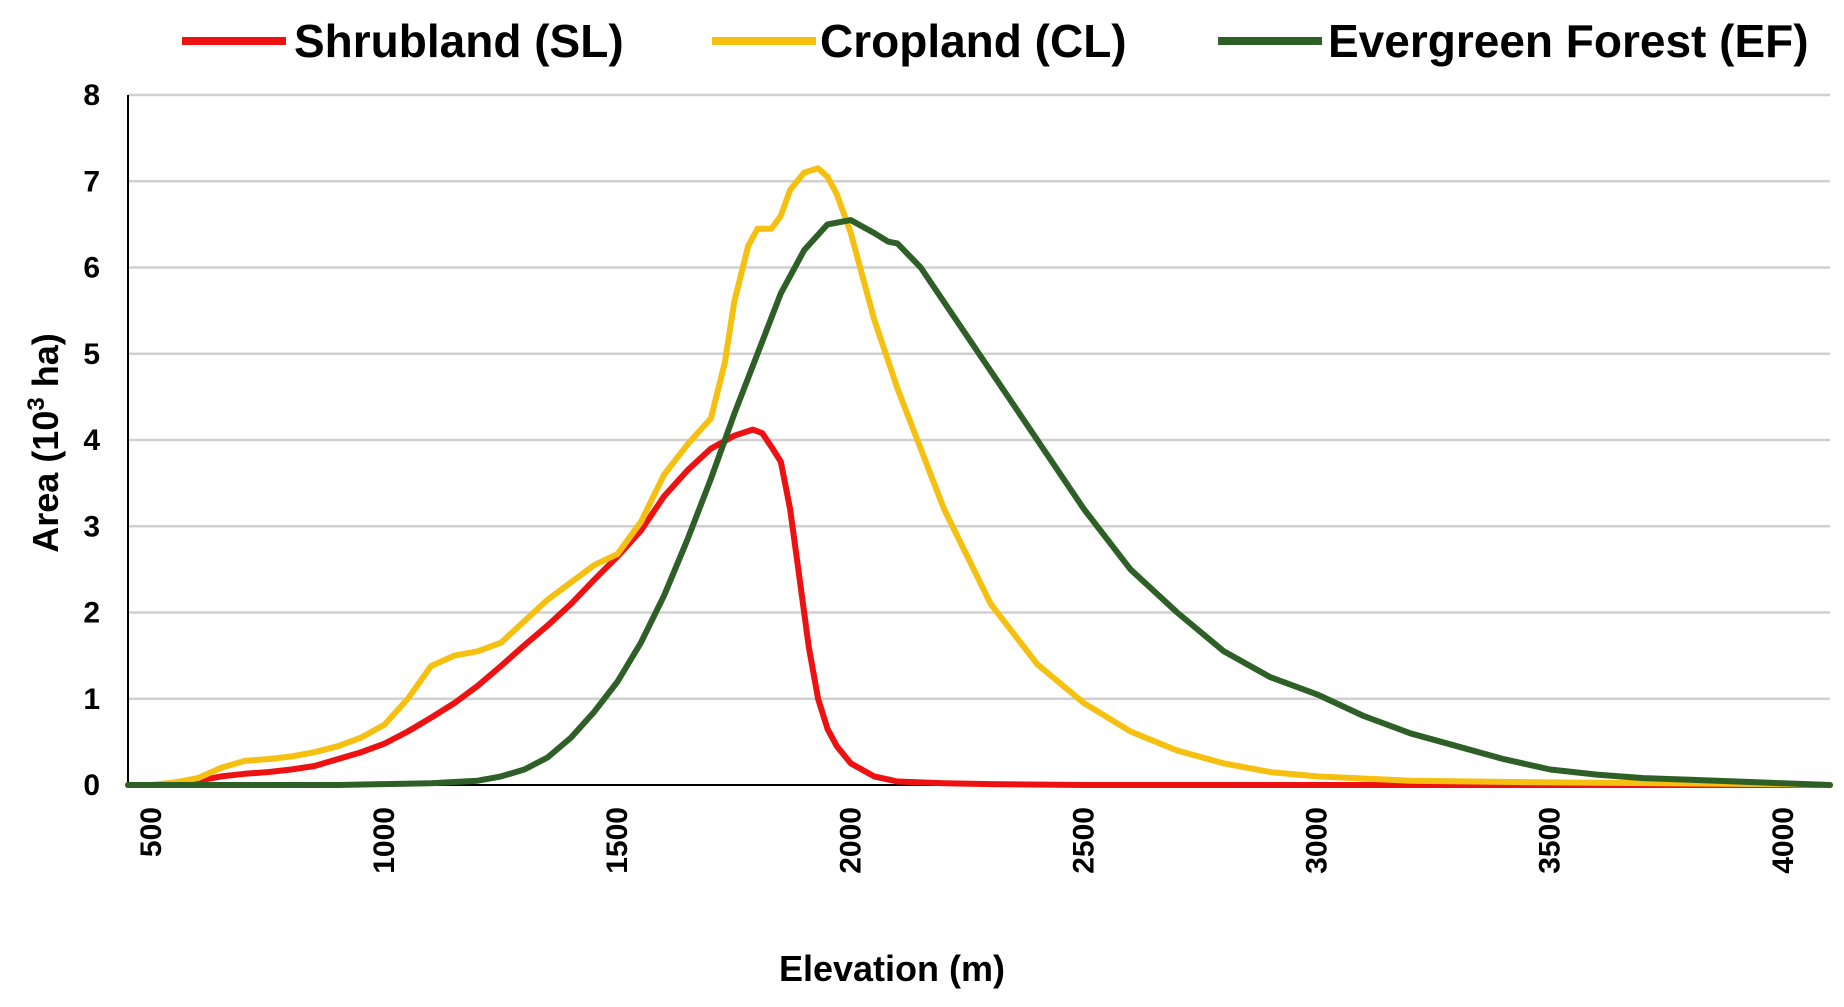  I want to click on x-tick-label: 2500, so click(1083, 840).